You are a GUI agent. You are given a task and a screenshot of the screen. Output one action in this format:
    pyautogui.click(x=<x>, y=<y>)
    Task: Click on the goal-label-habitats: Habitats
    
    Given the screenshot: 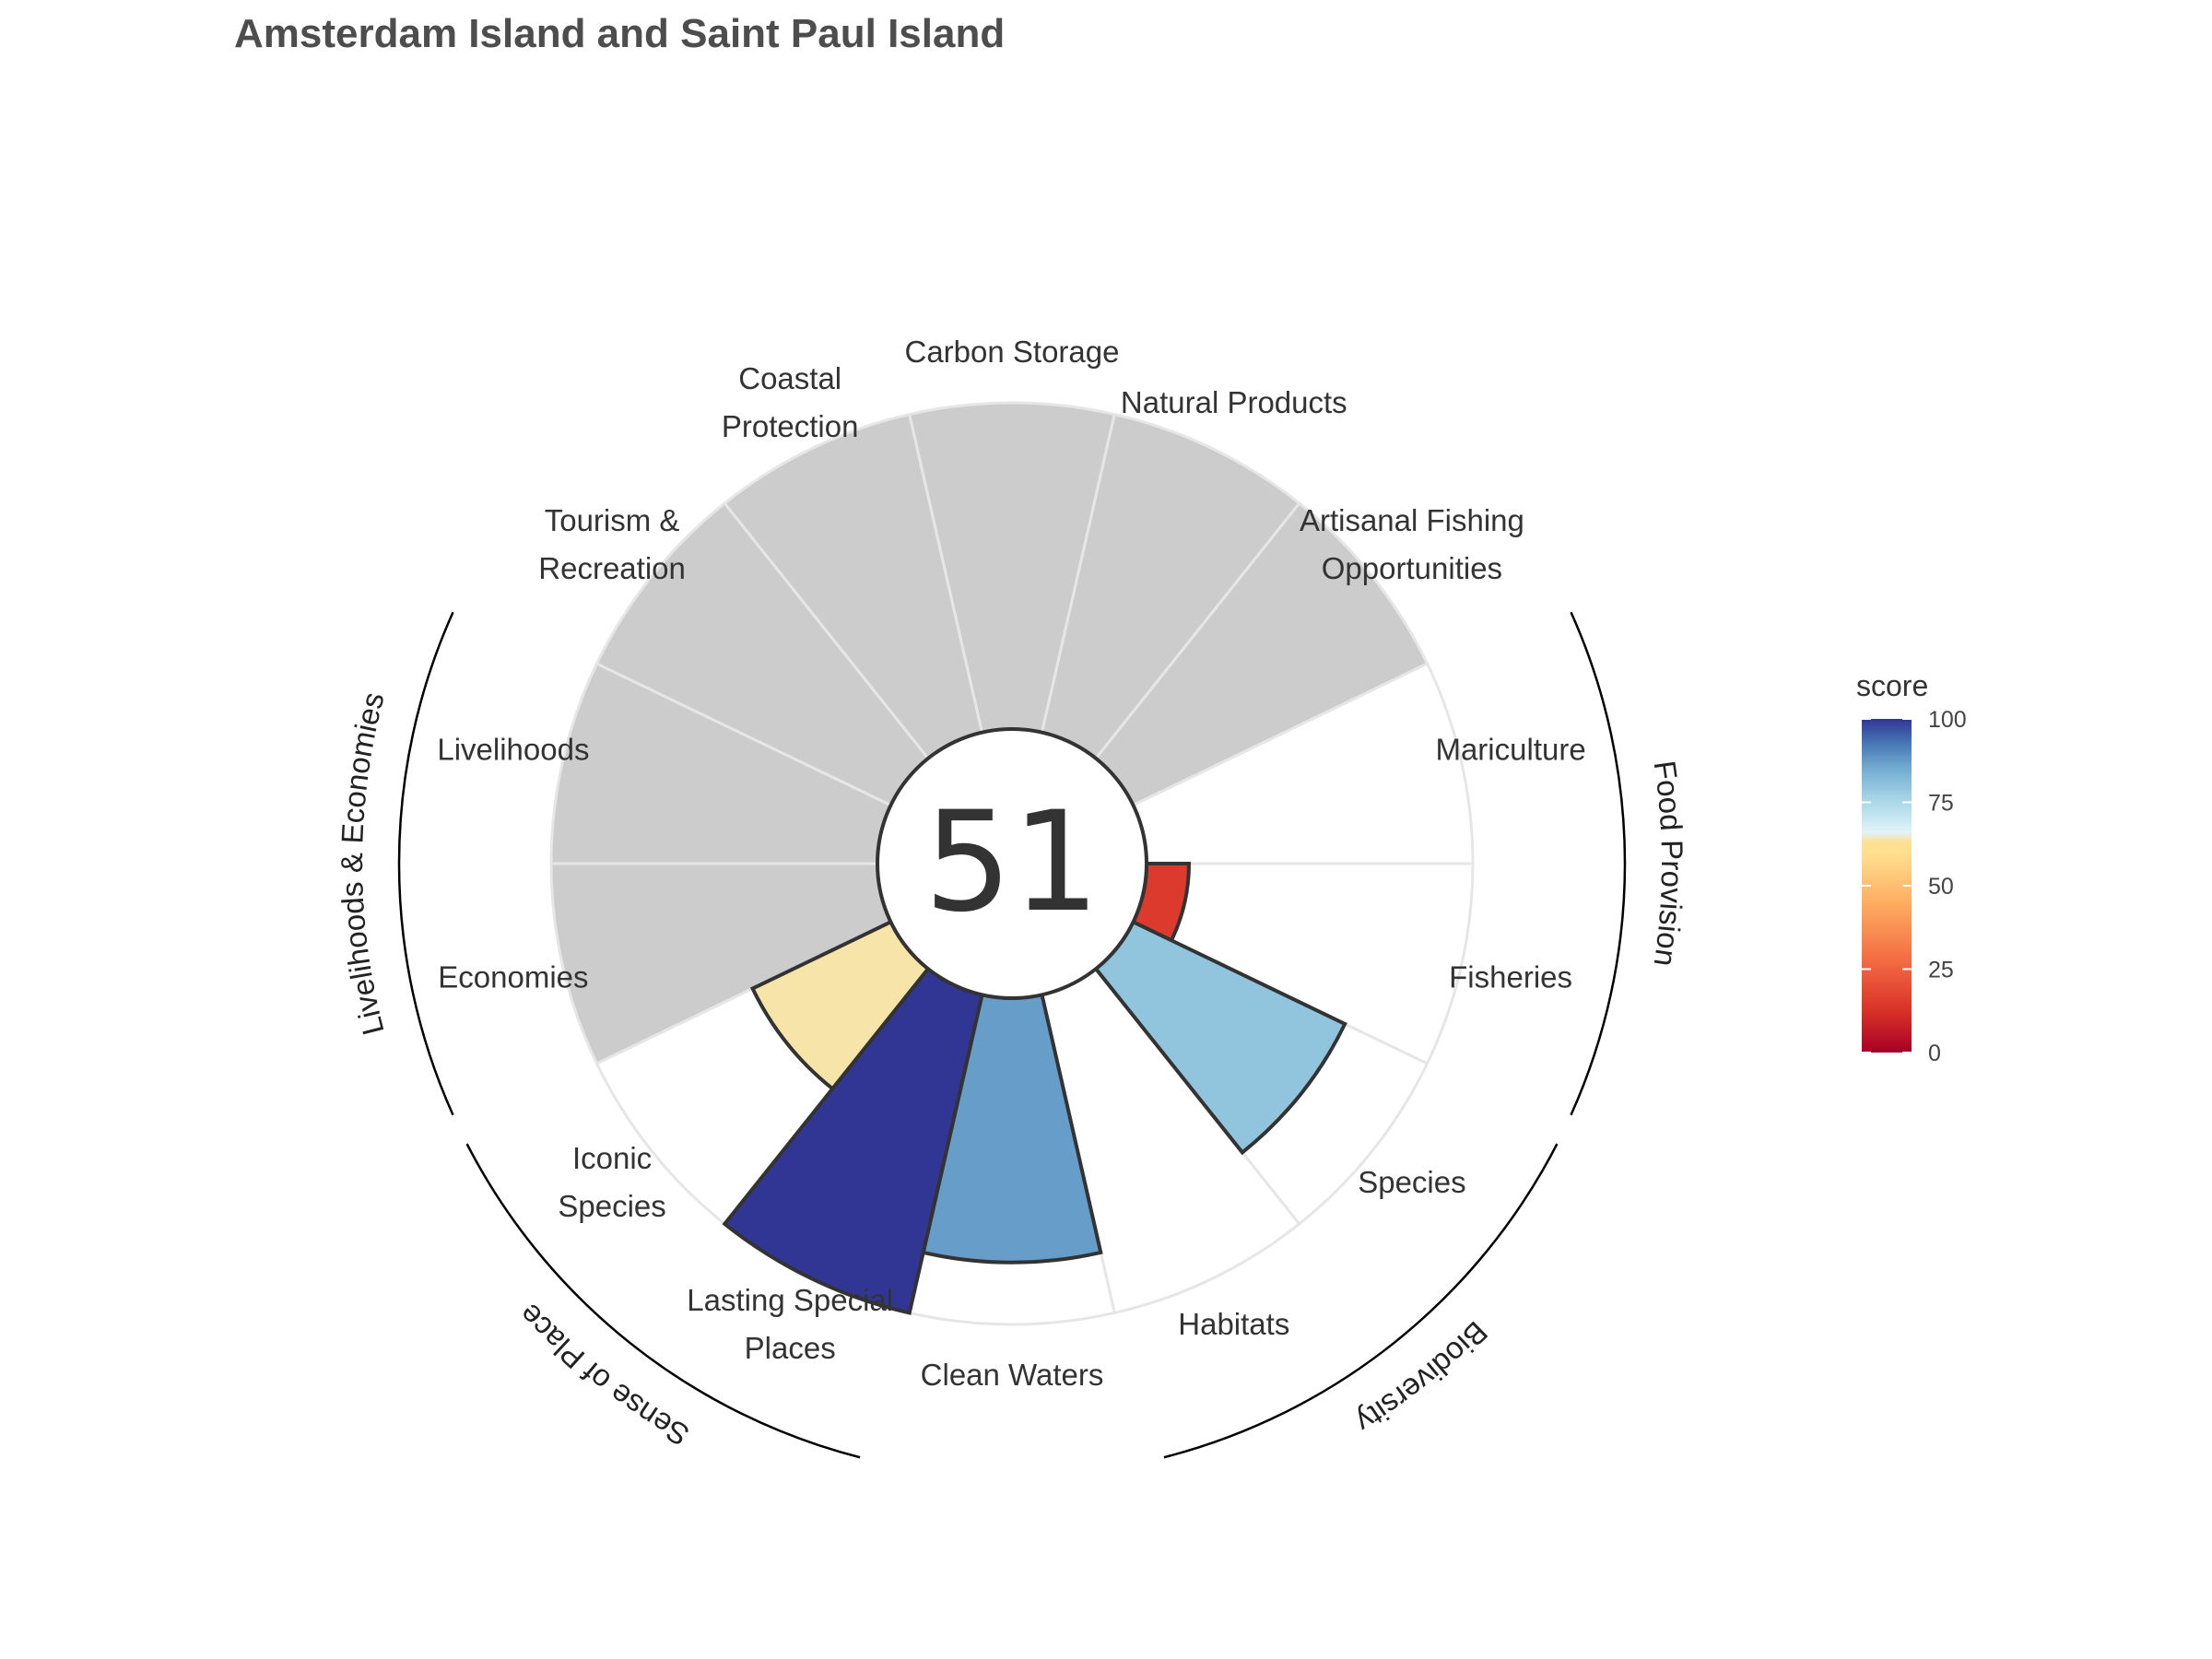 What is the action you would take?
    pyautogui.click(x=1233, y=1324)
    